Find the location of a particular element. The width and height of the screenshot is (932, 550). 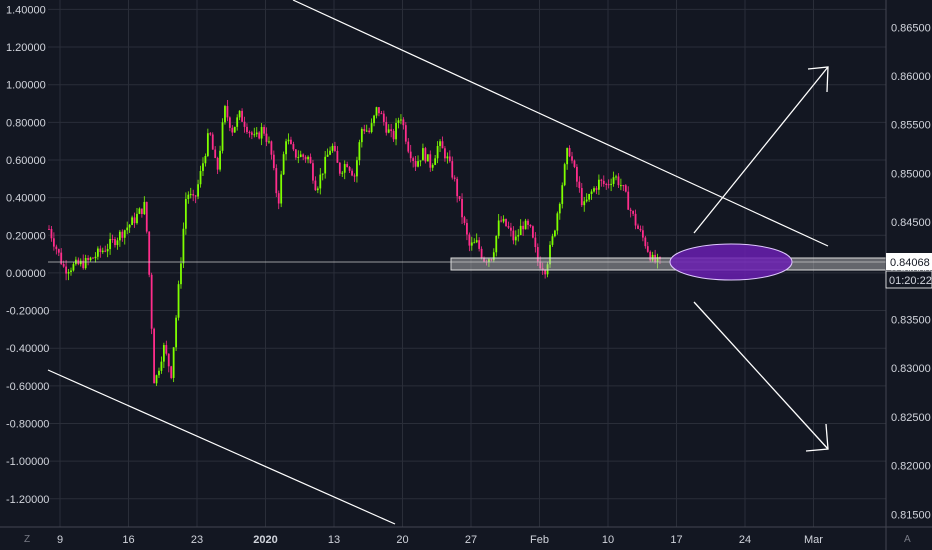

right-tick-label: 0.81500 is located at coordinates (911, 515).